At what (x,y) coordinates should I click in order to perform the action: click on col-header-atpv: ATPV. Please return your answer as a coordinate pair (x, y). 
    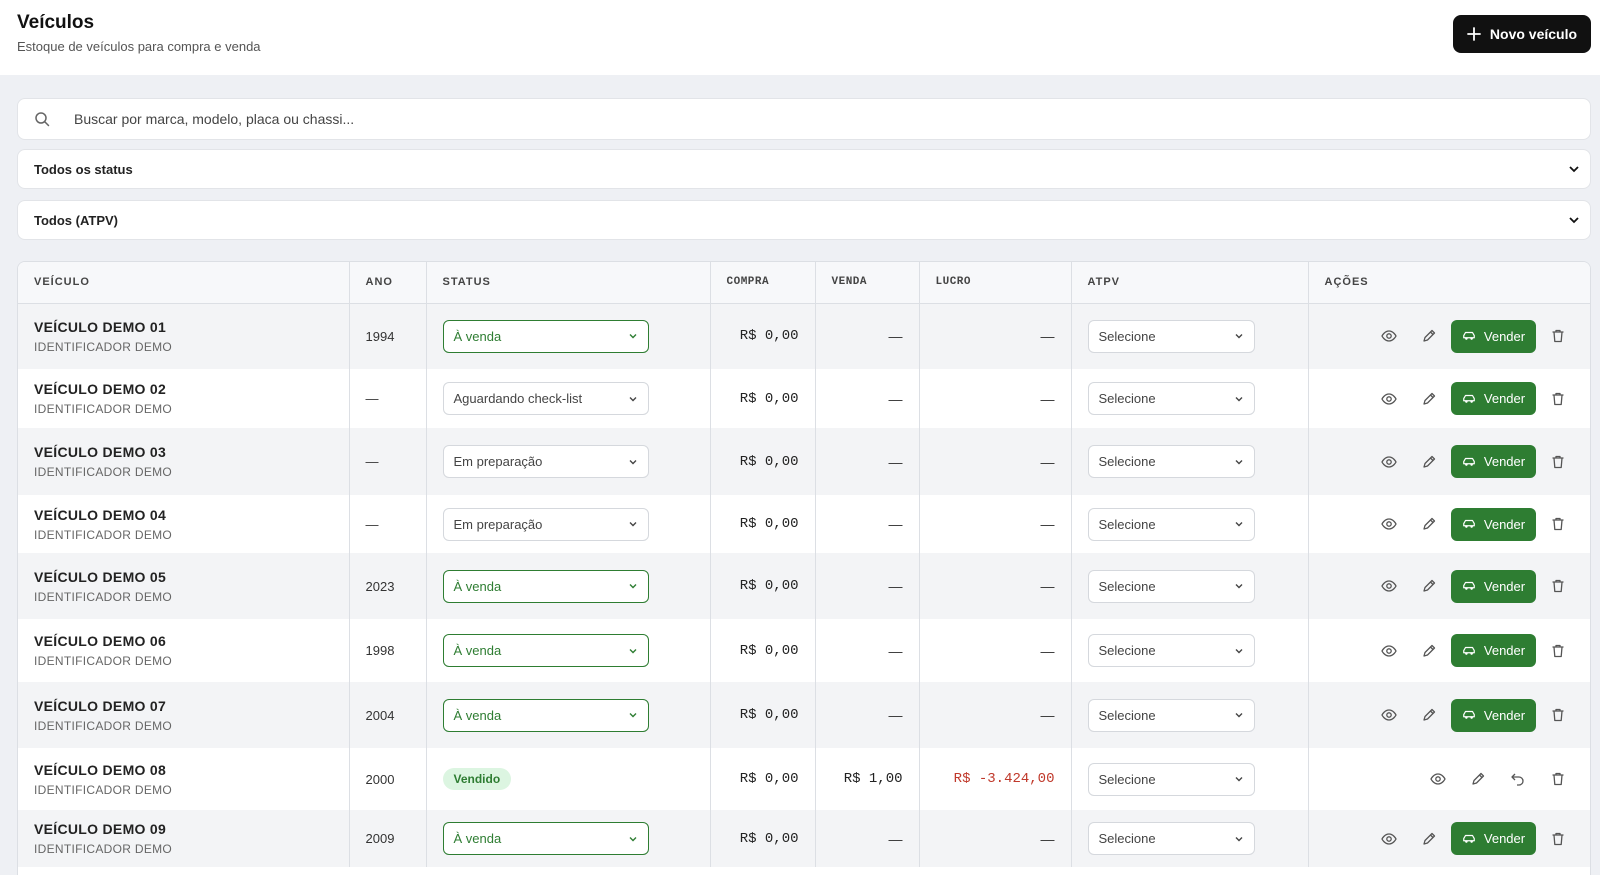
    Looking at the image, I should click on (1190, 283).